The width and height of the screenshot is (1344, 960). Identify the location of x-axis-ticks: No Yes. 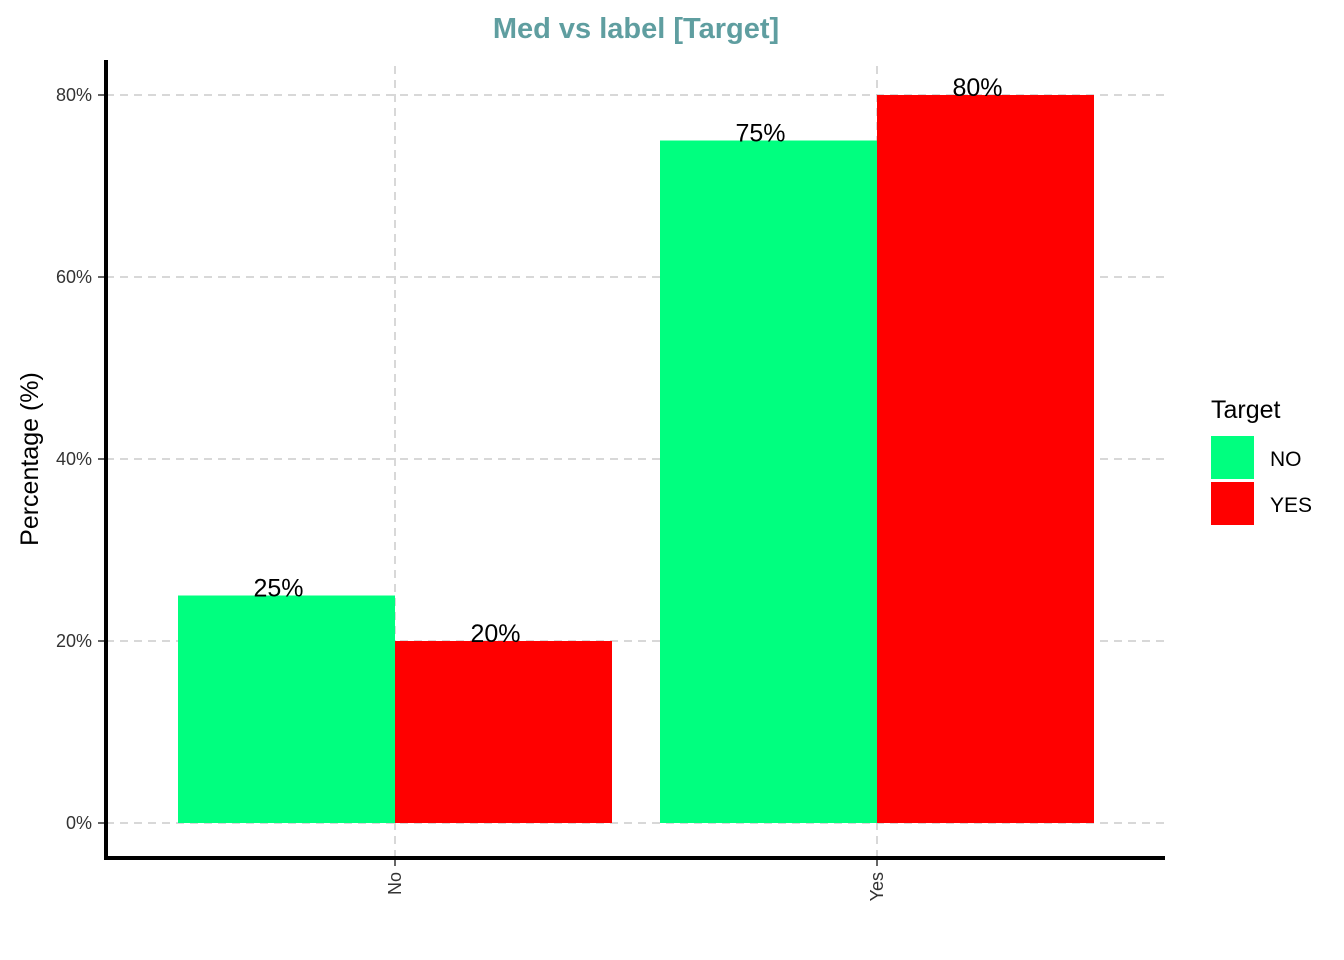
(636, 880).